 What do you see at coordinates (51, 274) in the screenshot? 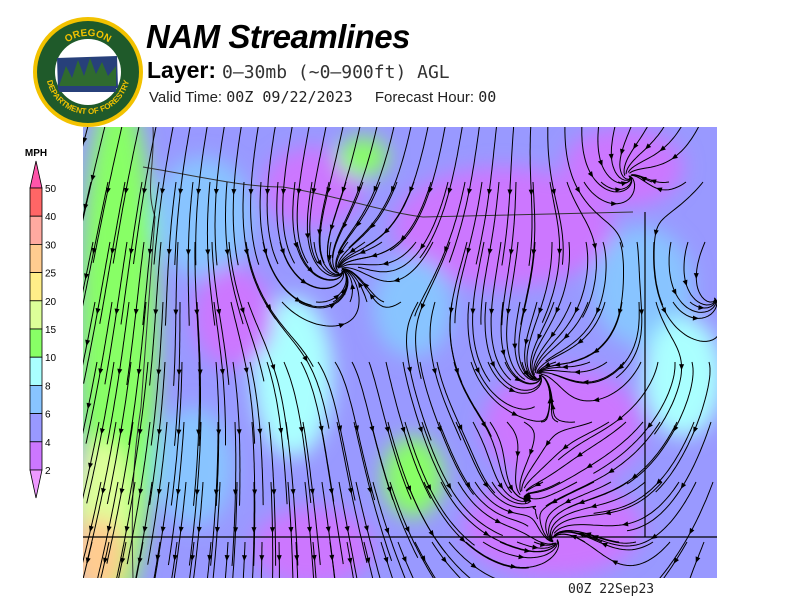
I see `colorbar-tick-label: 25` at bounding box center [51, 274].